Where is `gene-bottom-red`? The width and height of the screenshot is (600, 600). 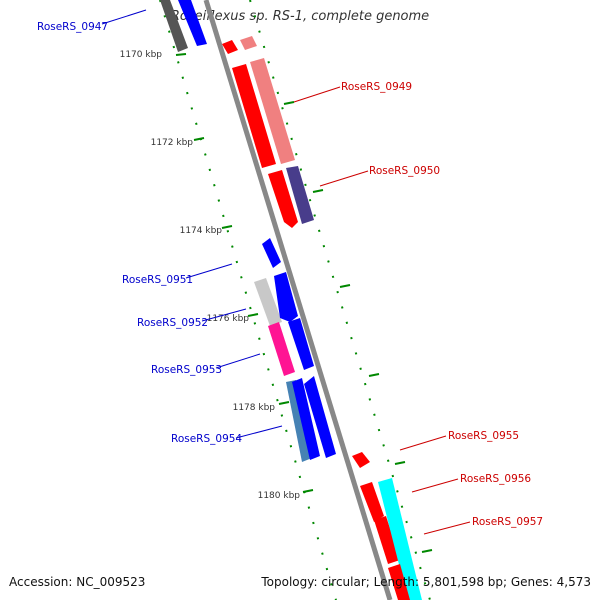 gene-bottom-red is located at coordinates (399, 582).